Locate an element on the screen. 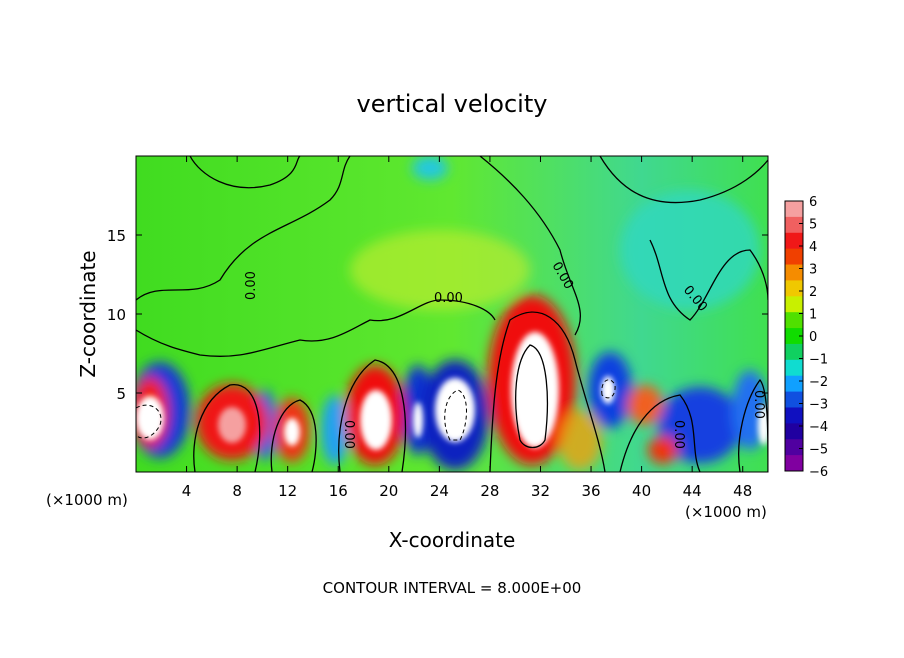 Image resolution: width=904 pixels, height=658 pixels. chart-title: vertical velocity is located at coordinates (452, 104).